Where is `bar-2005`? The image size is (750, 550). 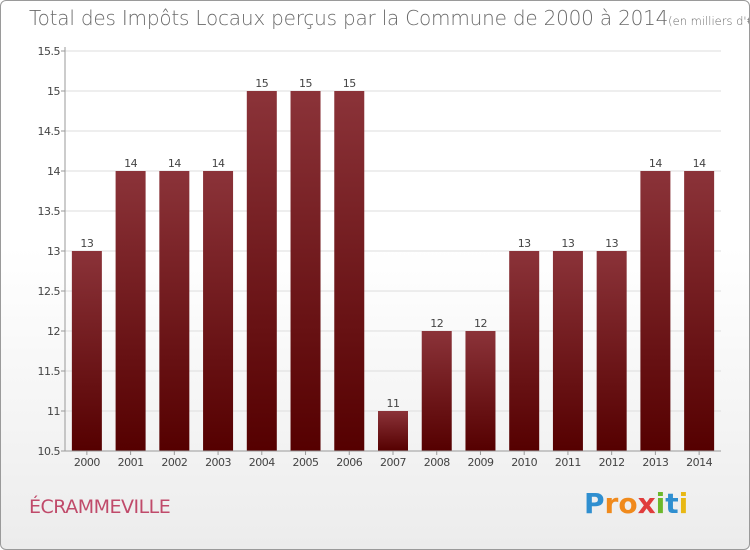 bar-2005 is located at coordinates (305, 271).